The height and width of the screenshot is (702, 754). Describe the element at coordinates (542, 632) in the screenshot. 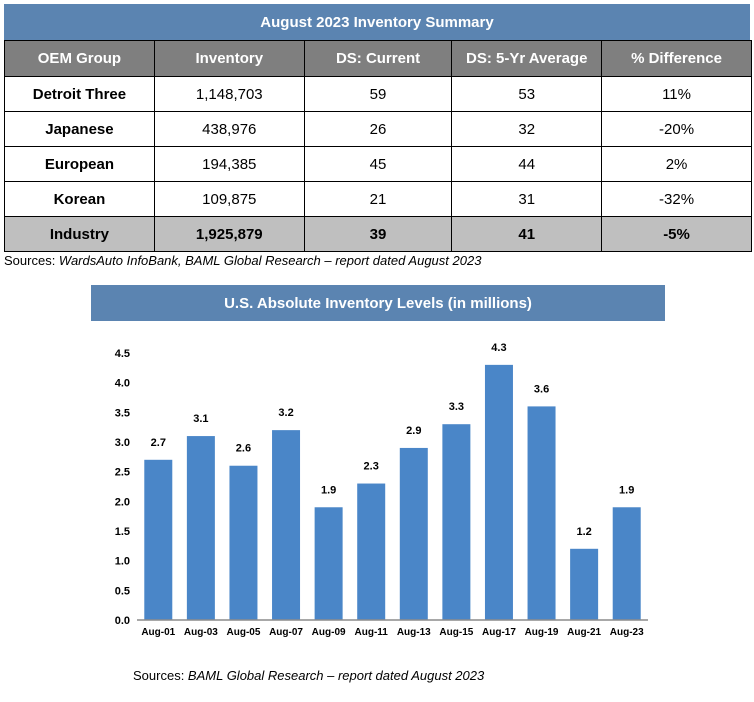

I see `x-tick-label: Aug-19` at that location.